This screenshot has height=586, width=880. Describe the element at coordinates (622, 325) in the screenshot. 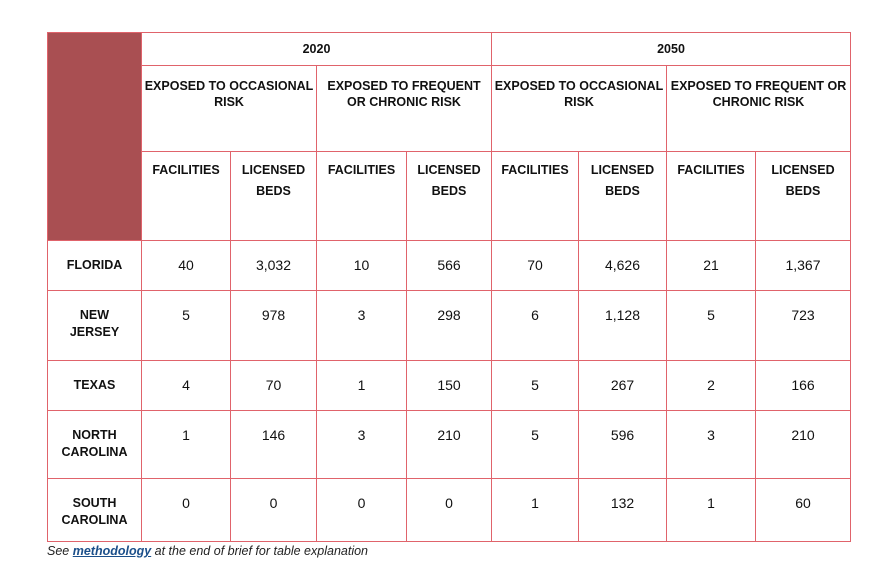

I see `value-cell: 1,128` at that location.